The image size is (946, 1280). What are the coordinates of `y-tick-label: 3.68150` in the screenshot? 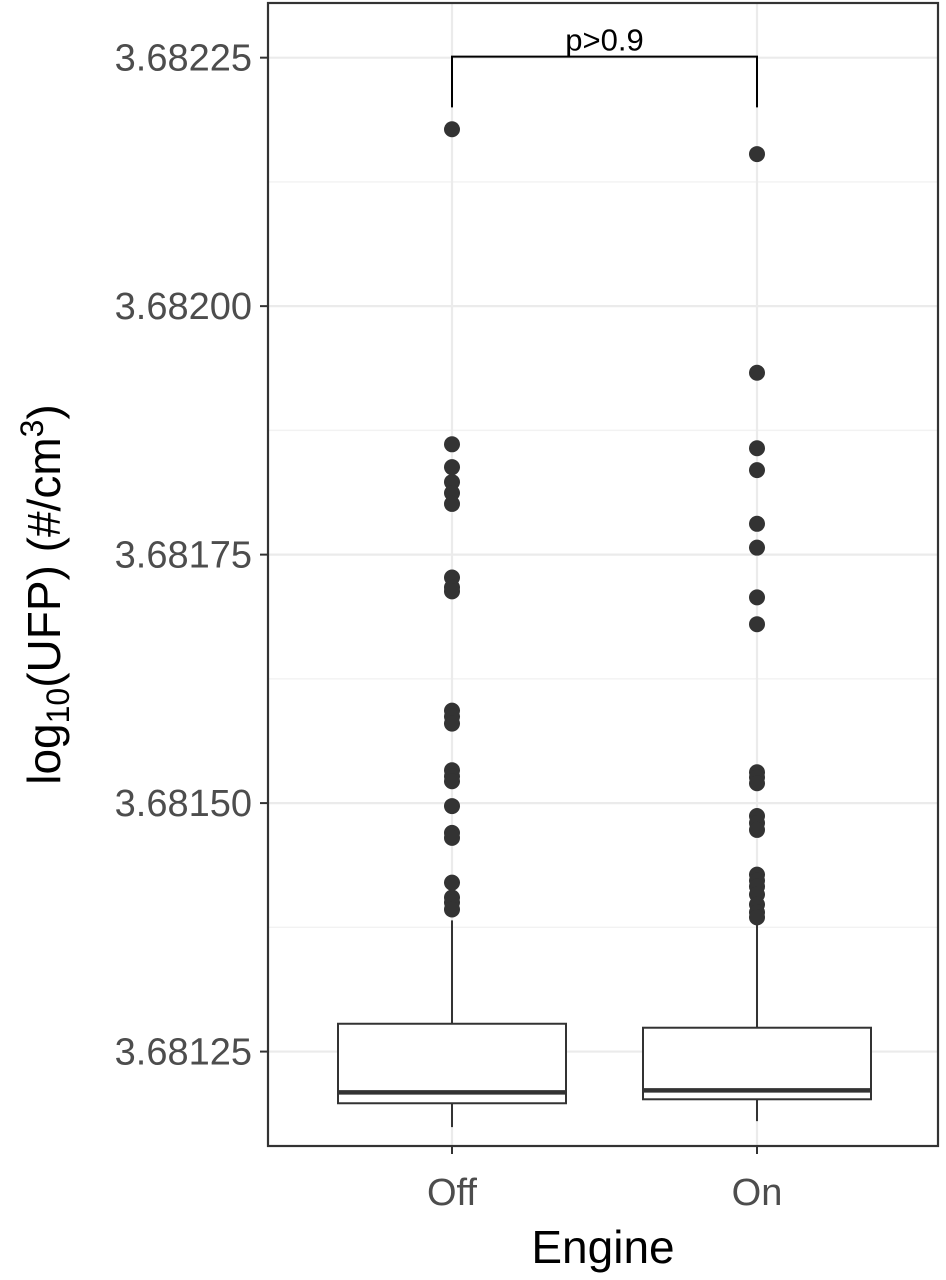 It's located at (183, 804).